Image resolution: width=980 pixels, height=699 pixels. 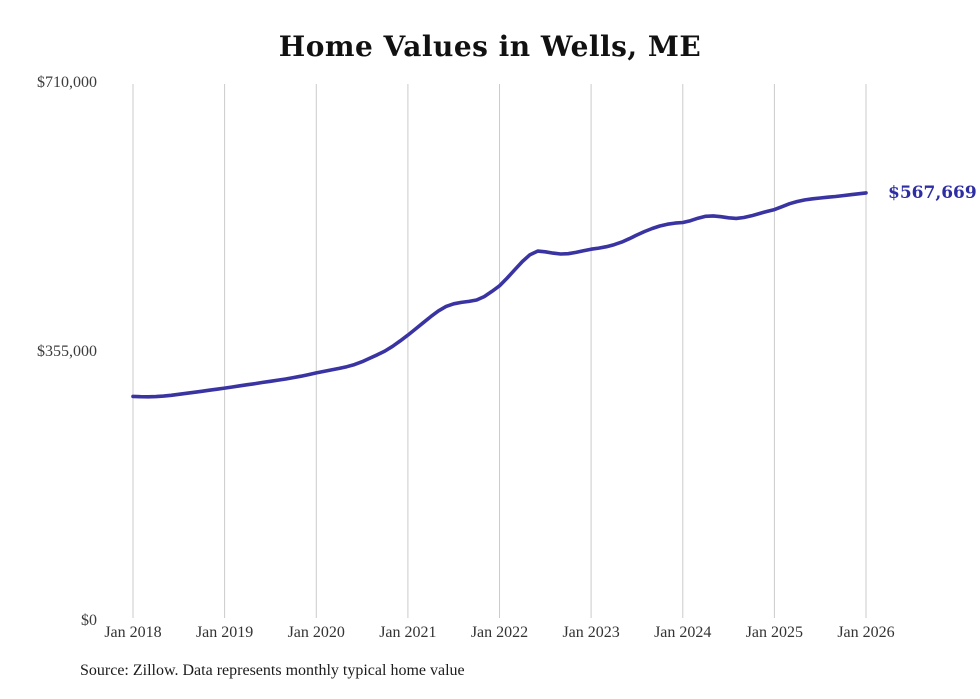 What do you see at coordinates (316, 632) in the screenshot?
I see `x-axis-tick-label: Jan 2020` at bounding box center [316, 632].